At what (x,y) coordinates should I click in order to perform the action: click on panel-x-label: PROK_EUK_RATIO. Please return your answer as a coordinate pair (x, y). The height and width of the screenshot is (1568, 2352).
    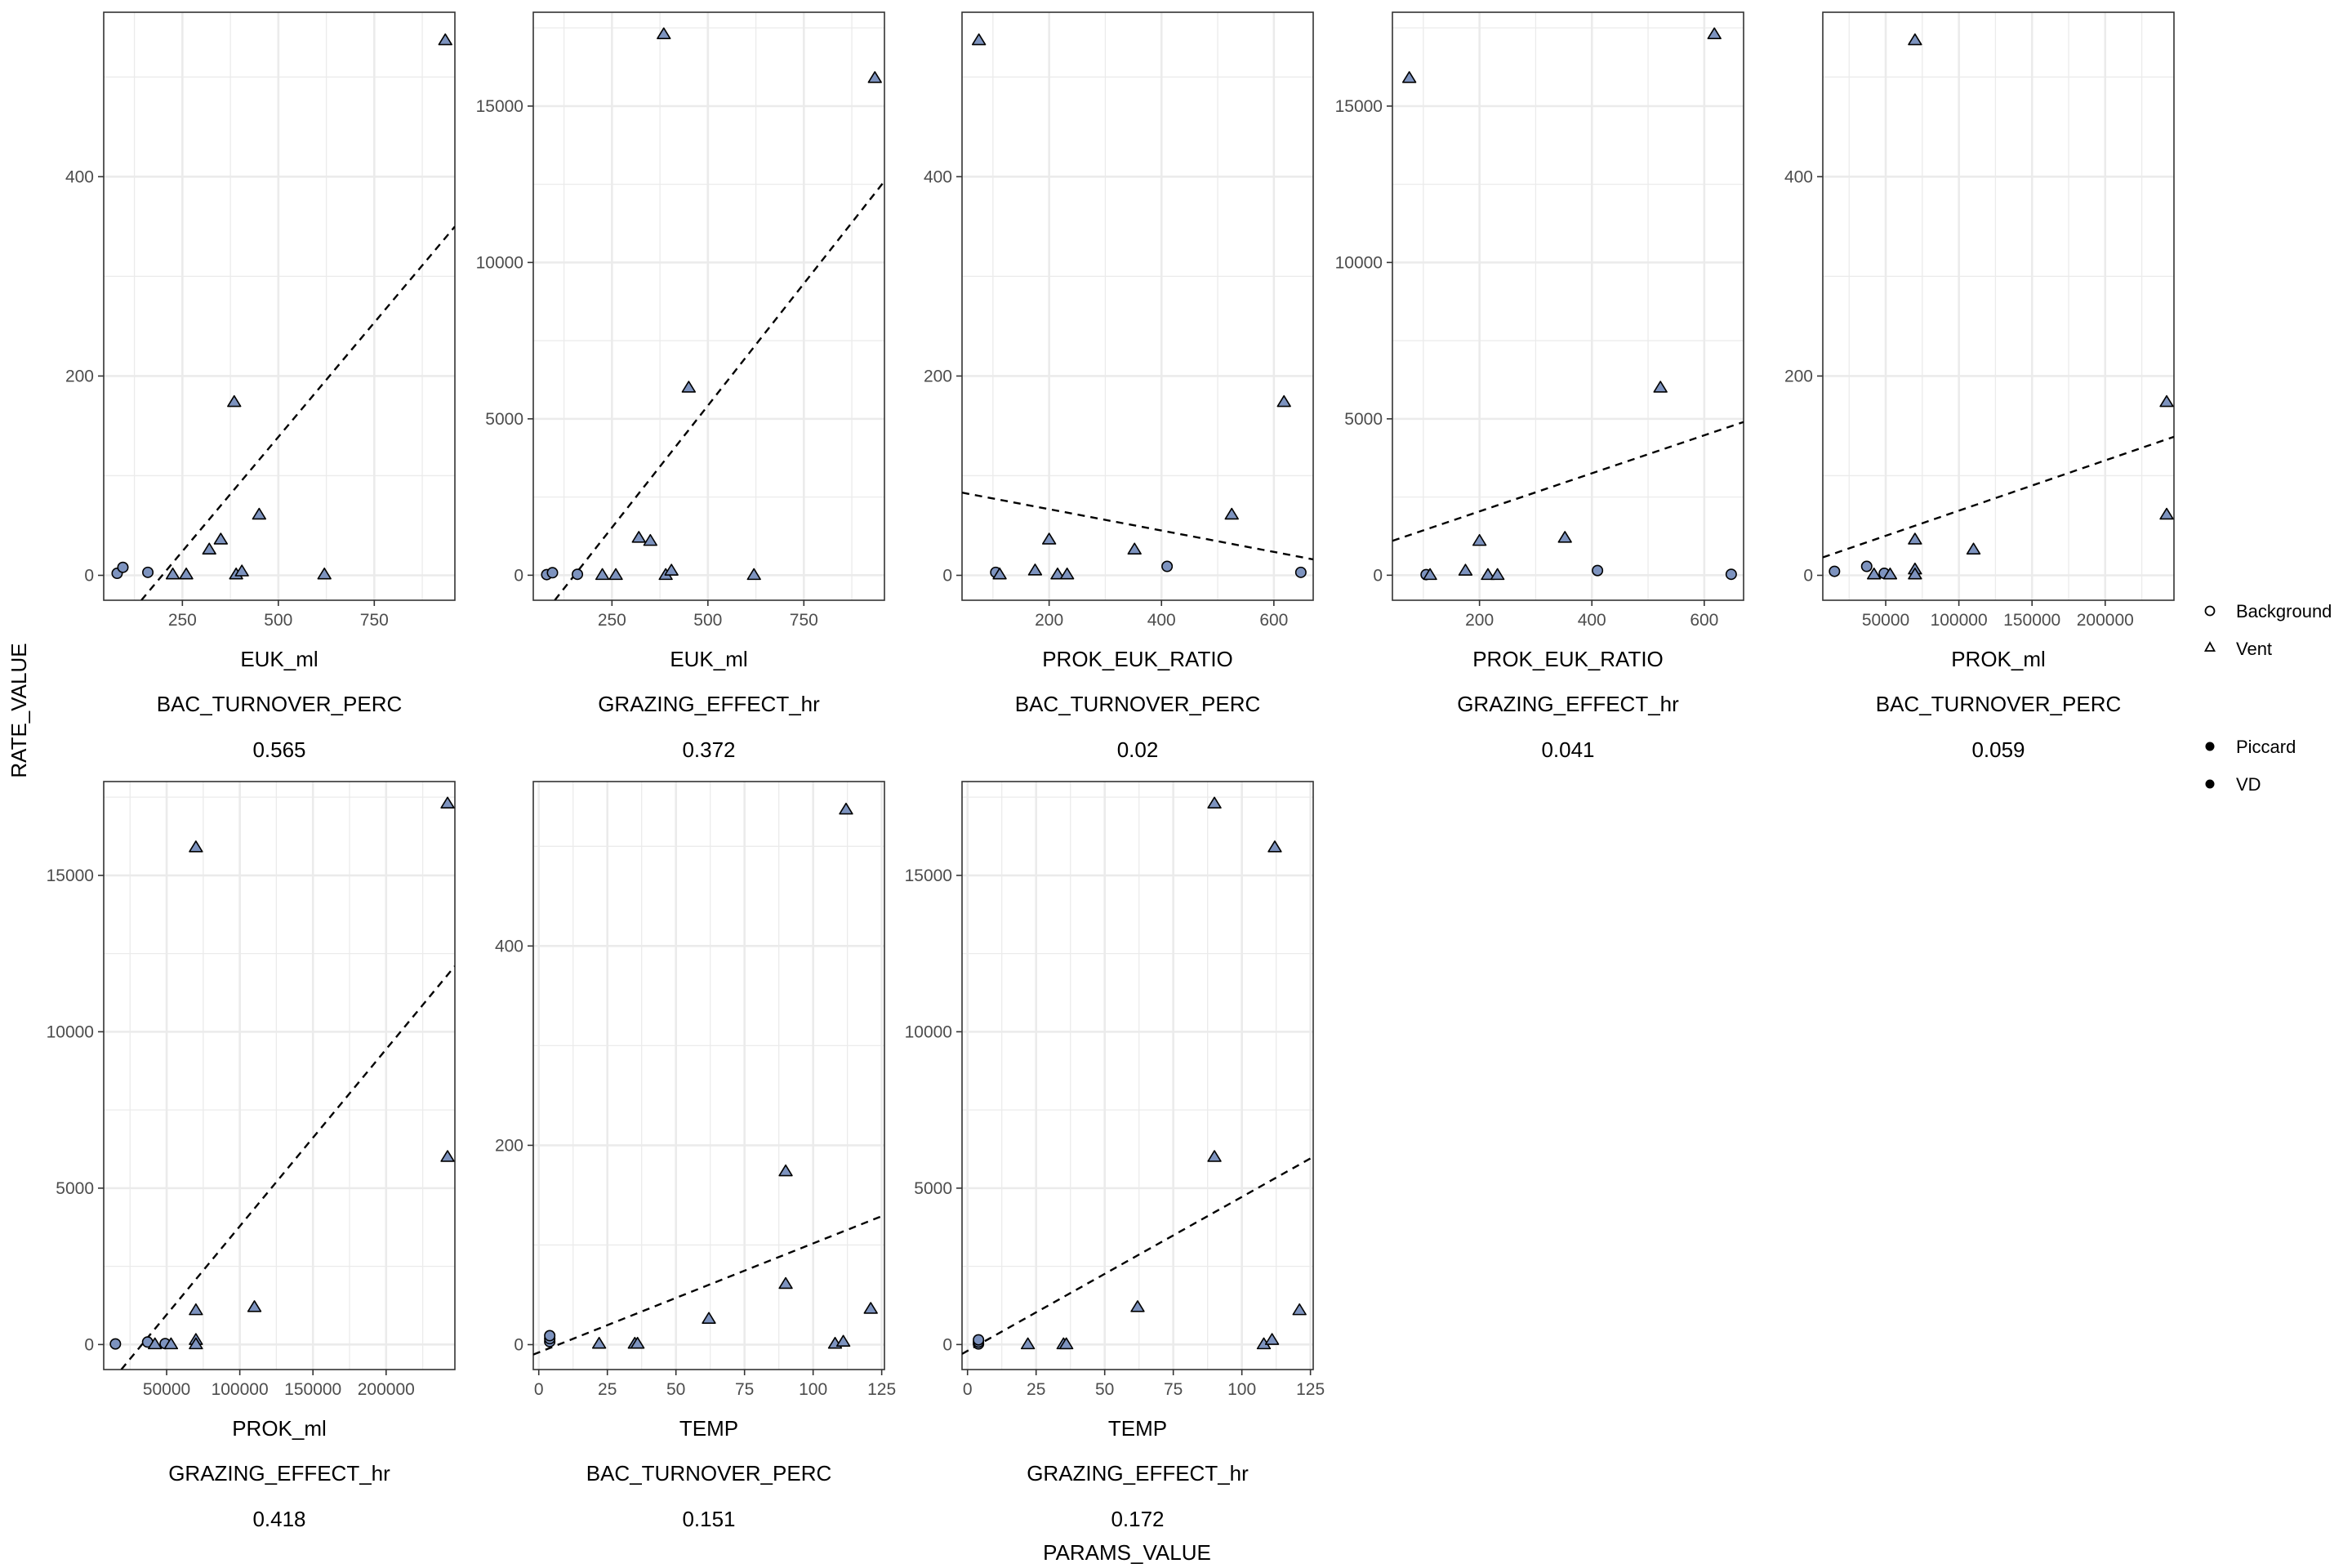
    Looking at the image, I should click on (1568, 659).